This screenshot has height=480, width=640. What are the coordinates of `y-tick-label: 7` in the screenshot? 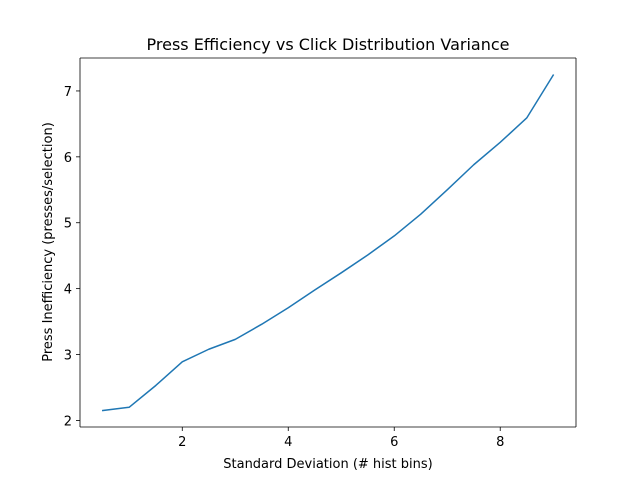 It's located at (68, 92).